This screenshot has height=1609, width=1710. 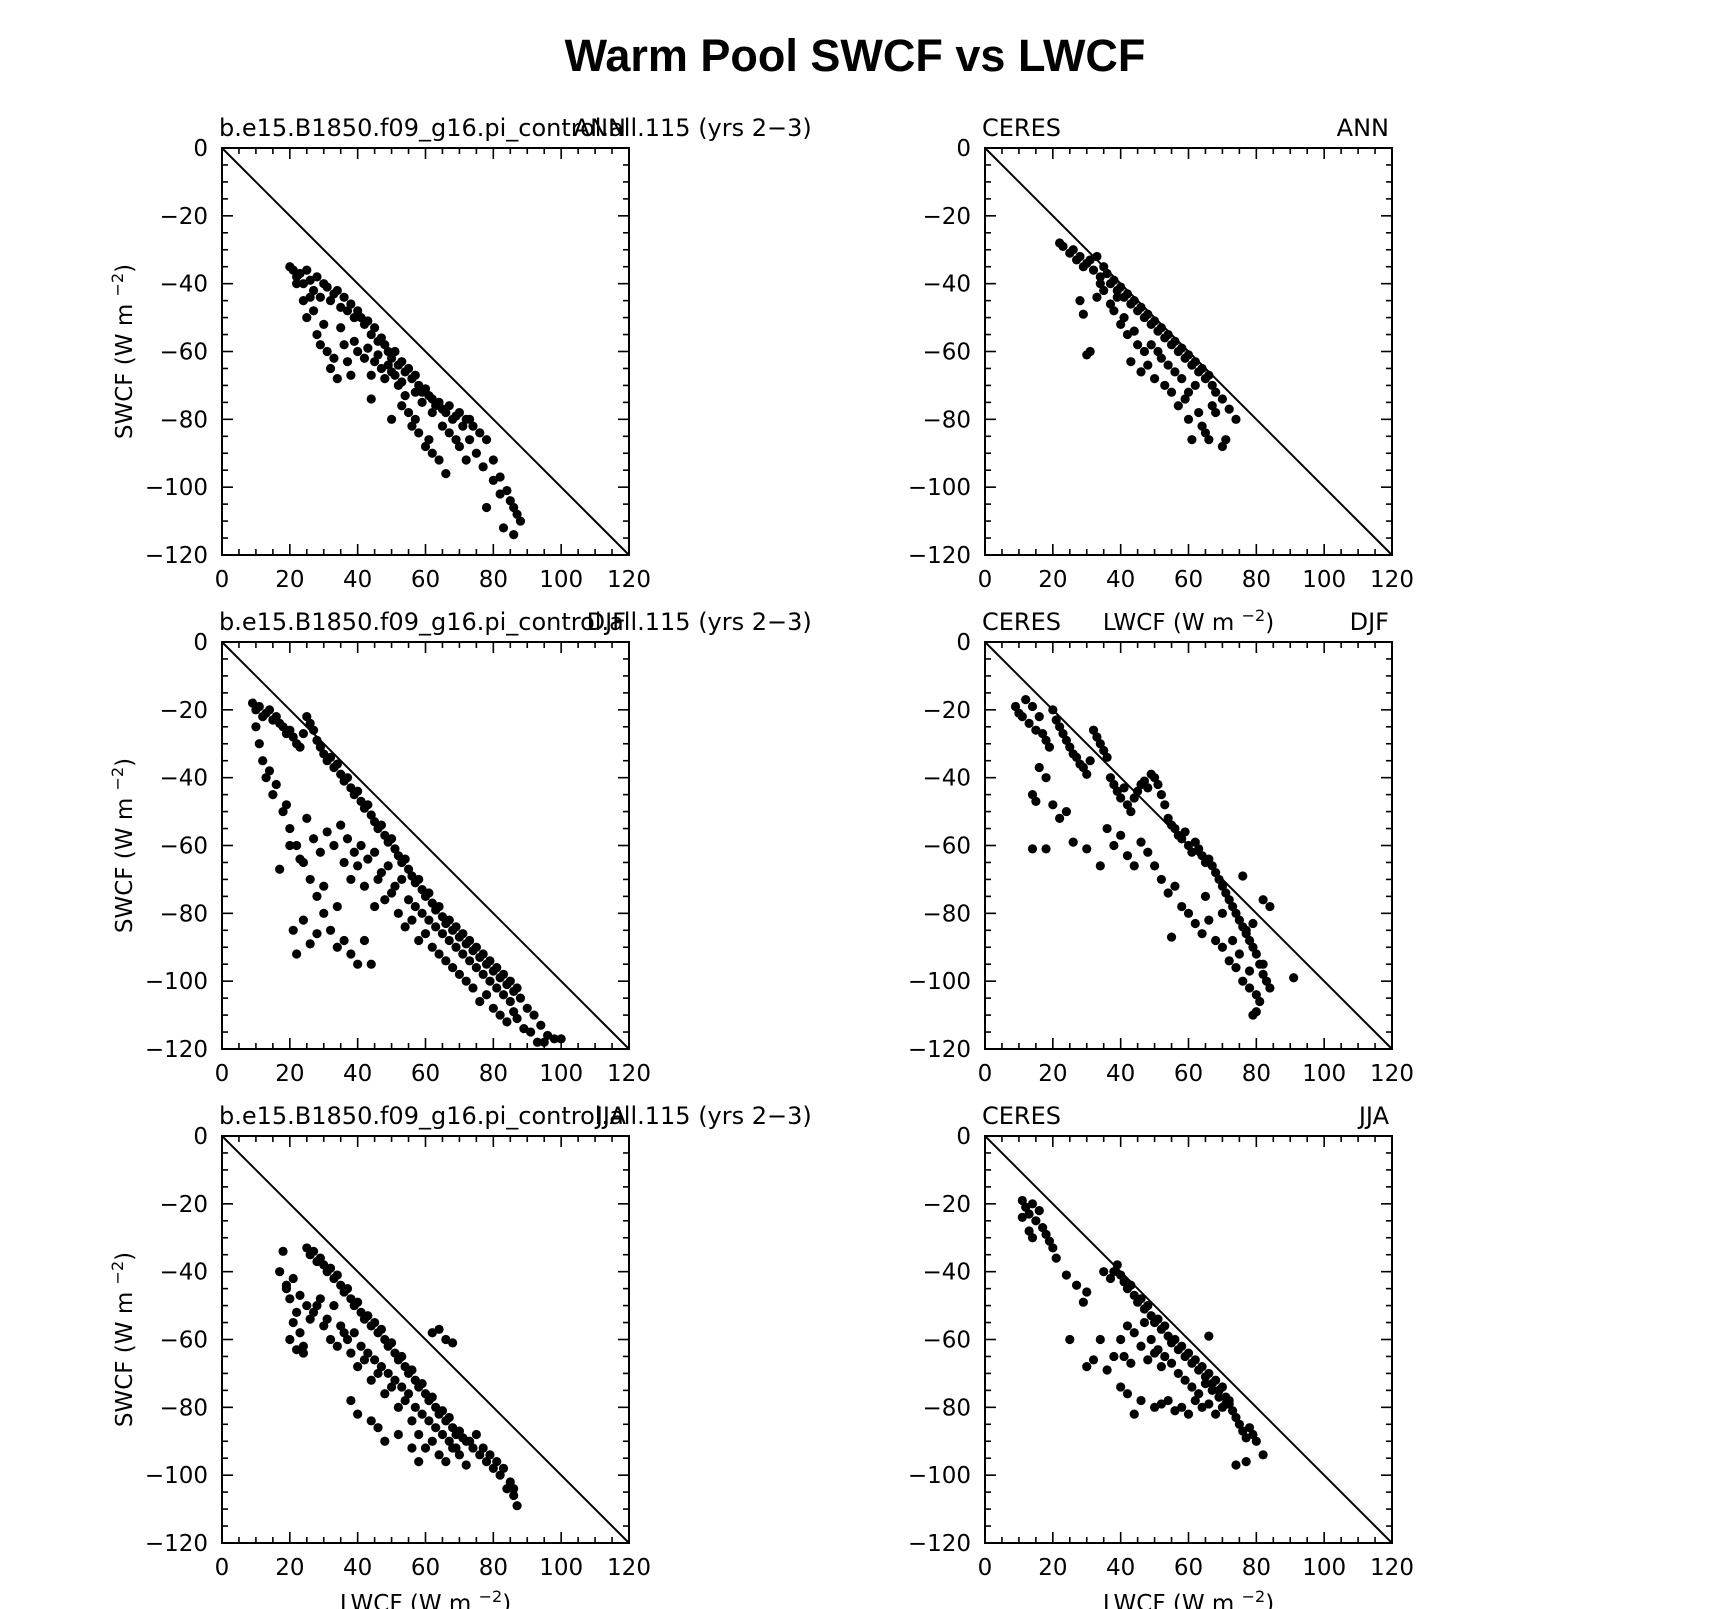 I want to click on panel-source-label: CERES, so click(x=1021, y=1116).